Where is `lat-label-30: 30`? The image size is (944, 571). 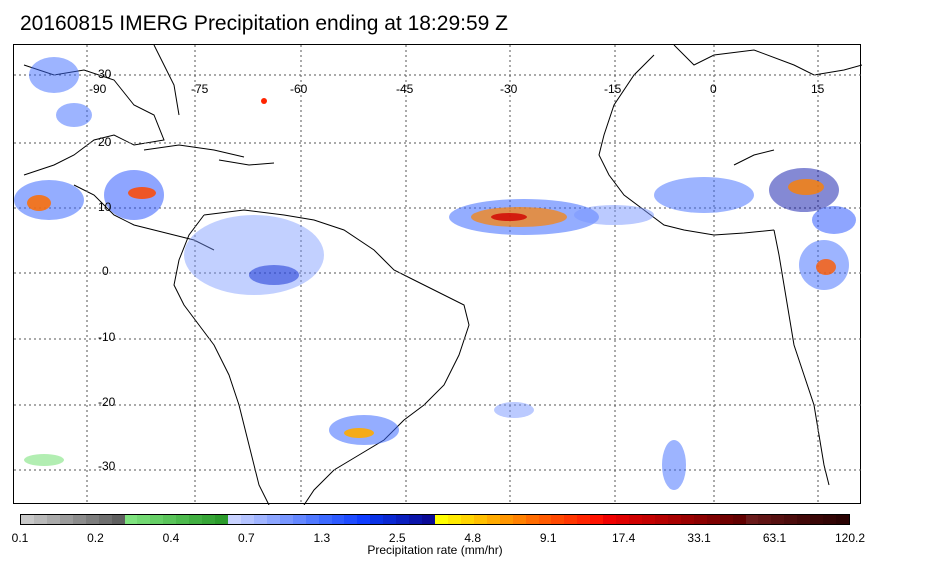 lat-label-30: 30 is located at coordinates (105, 74).